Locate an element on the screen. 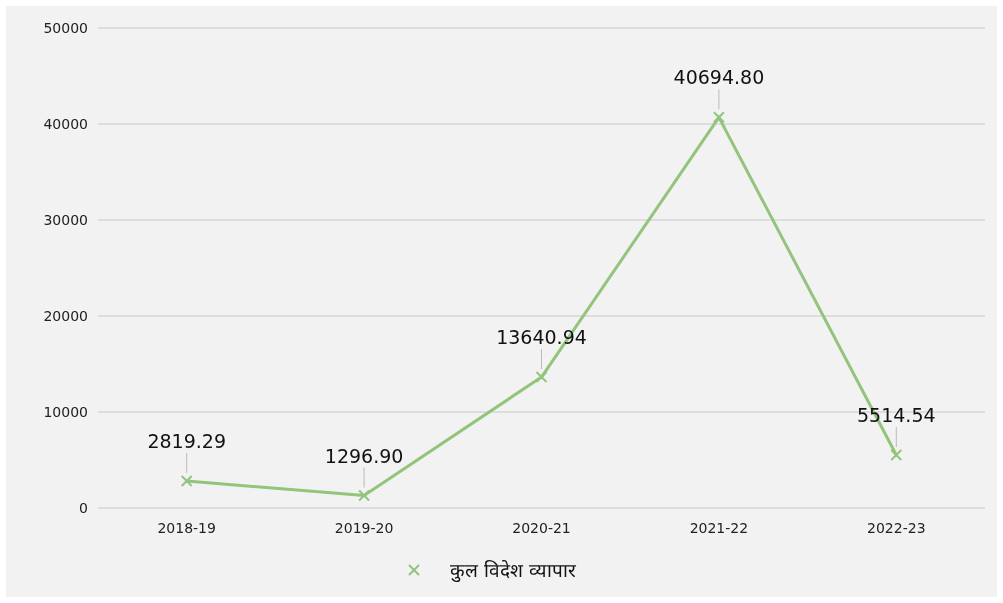  x-tick-label: 2020-21 is located at coordinates (541, 528).